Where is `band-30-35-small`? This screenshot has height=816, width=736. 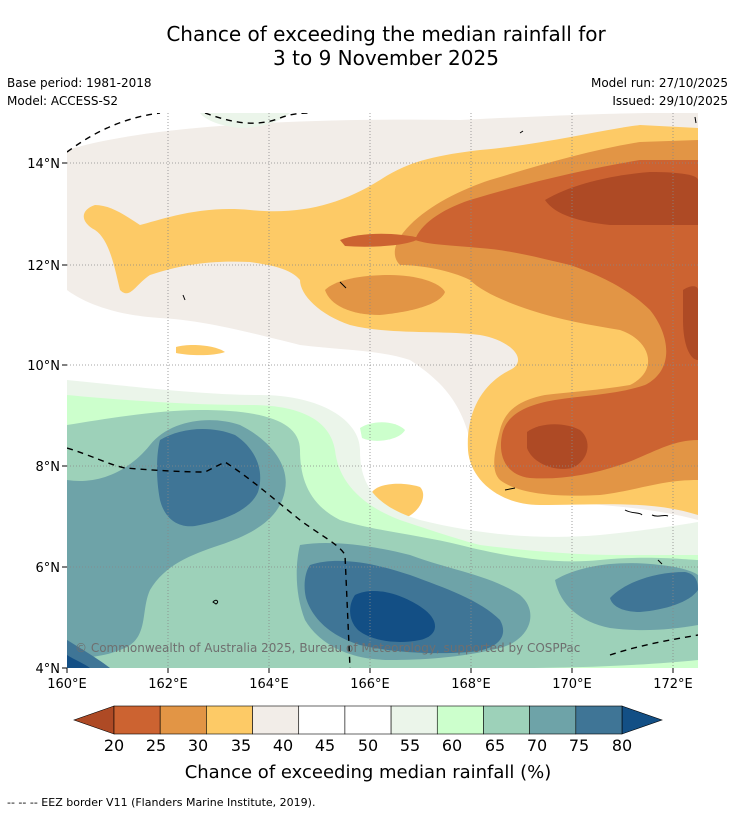 band-30-35-small is located at coordinates (385, 295).